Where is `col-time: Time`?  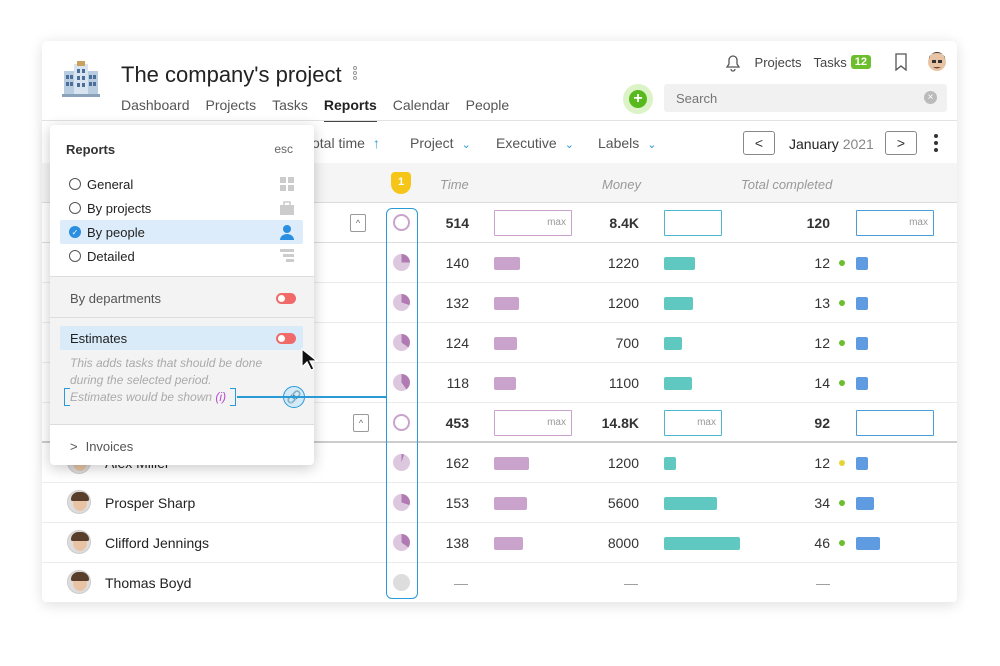
col-time: Time is located at coordinates (454, 184).